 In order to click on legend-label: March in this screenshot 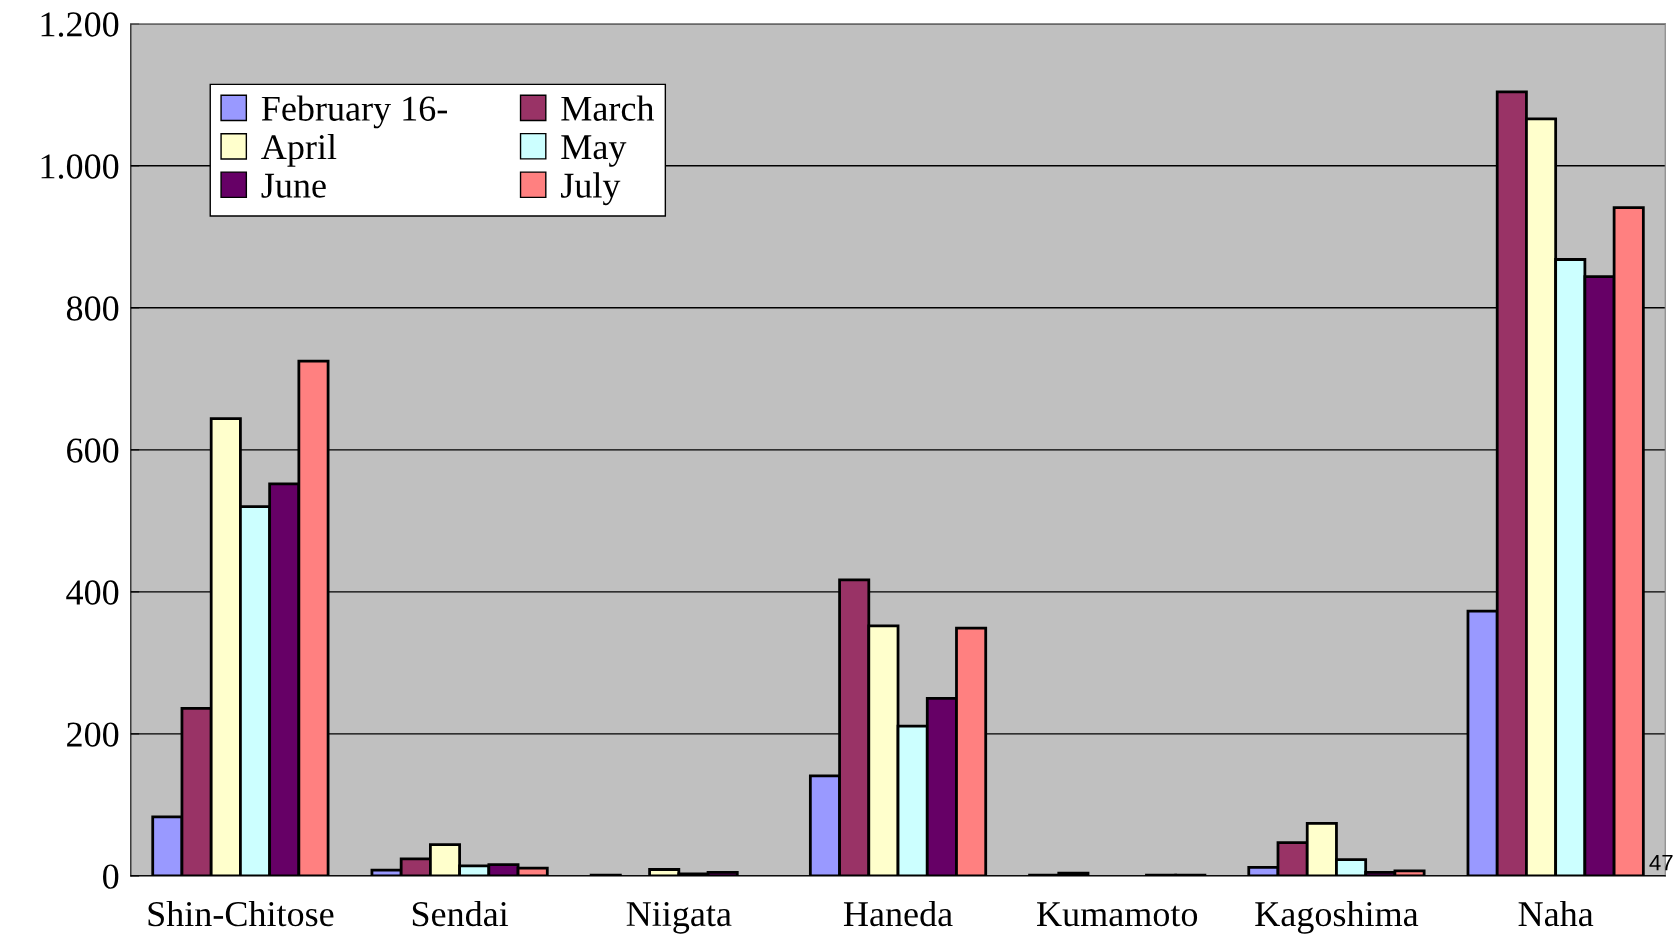, I will do `click(608, 108)`.